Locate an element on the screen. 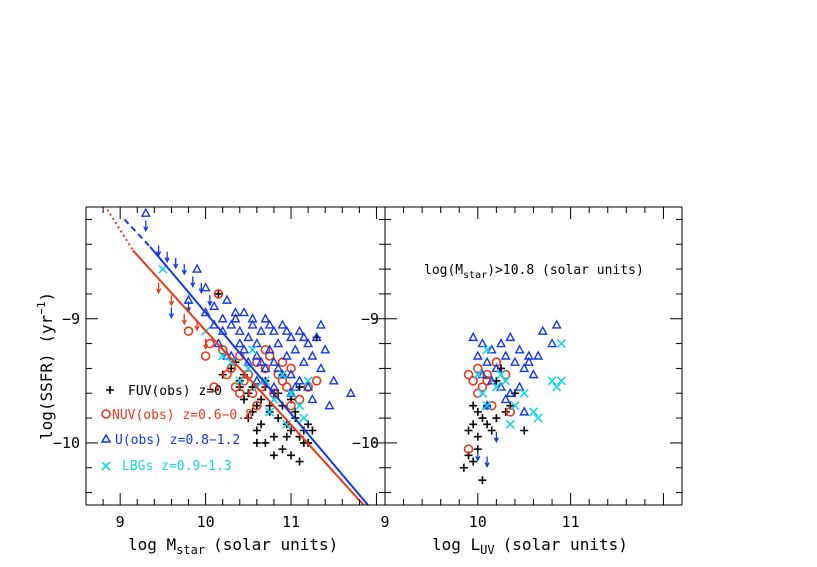  legend-entry-fuv: FUV(obs) z=0 is located at coordinates (164, 391).